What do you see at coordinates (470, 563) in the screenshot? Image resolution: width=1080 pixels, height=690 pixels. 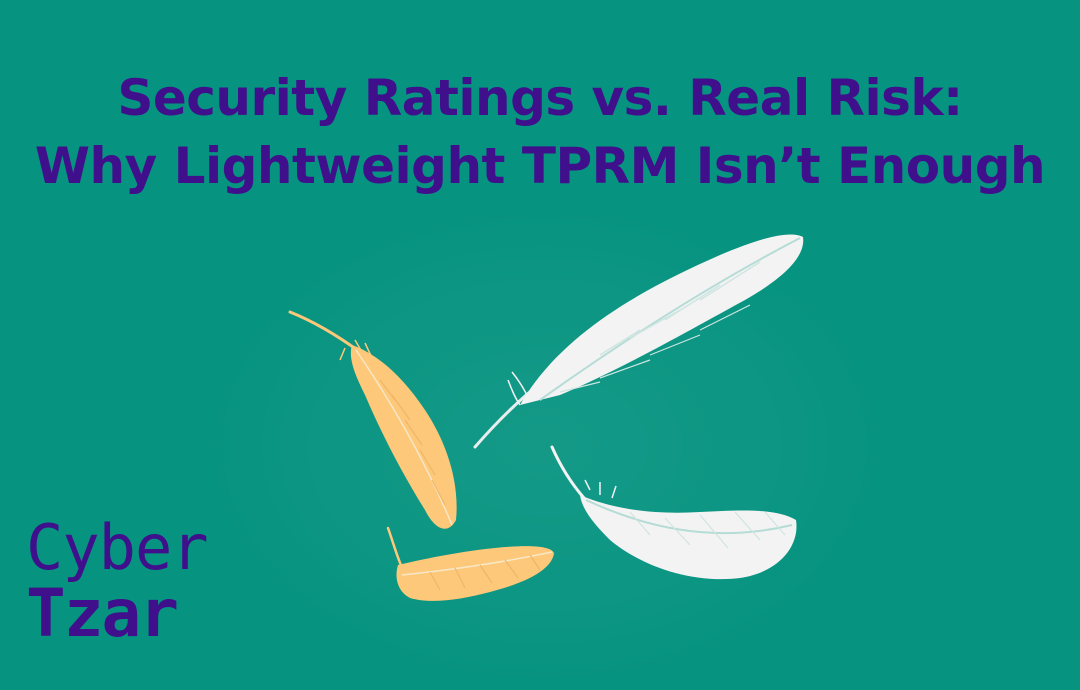 I see `orange-feather-small-icon` at bounding box center [470, 563].